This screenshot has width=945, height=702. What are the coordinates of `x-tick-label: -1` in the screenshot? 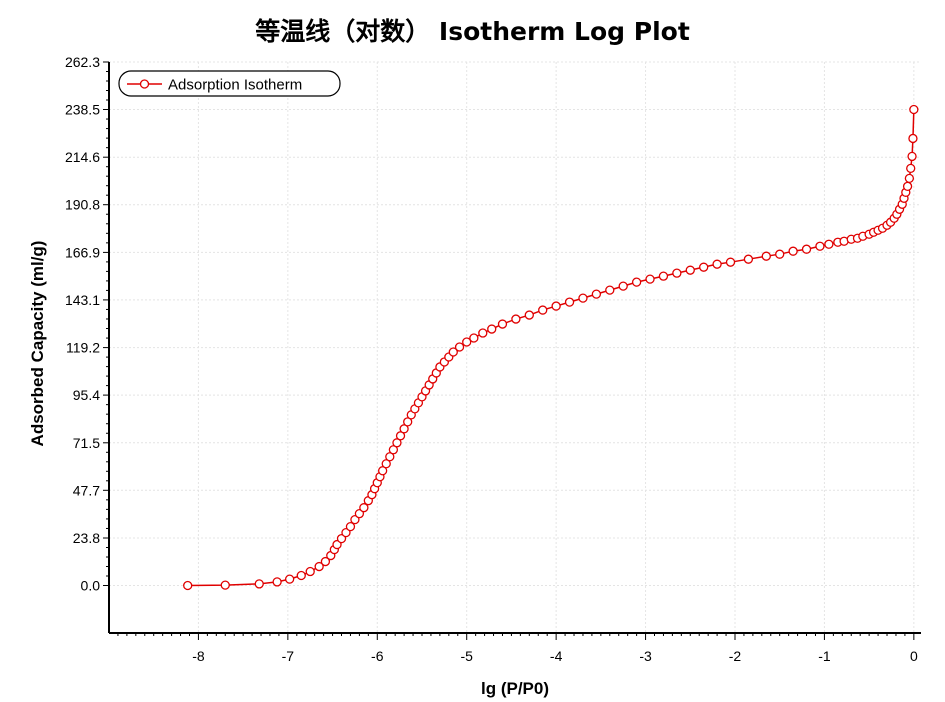 It's located at (824, 656).